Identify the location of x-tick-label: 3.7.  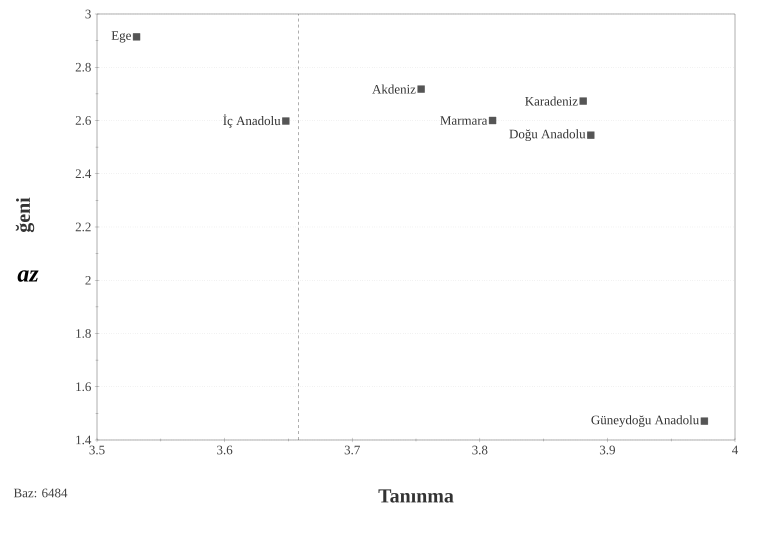
(352, 450).